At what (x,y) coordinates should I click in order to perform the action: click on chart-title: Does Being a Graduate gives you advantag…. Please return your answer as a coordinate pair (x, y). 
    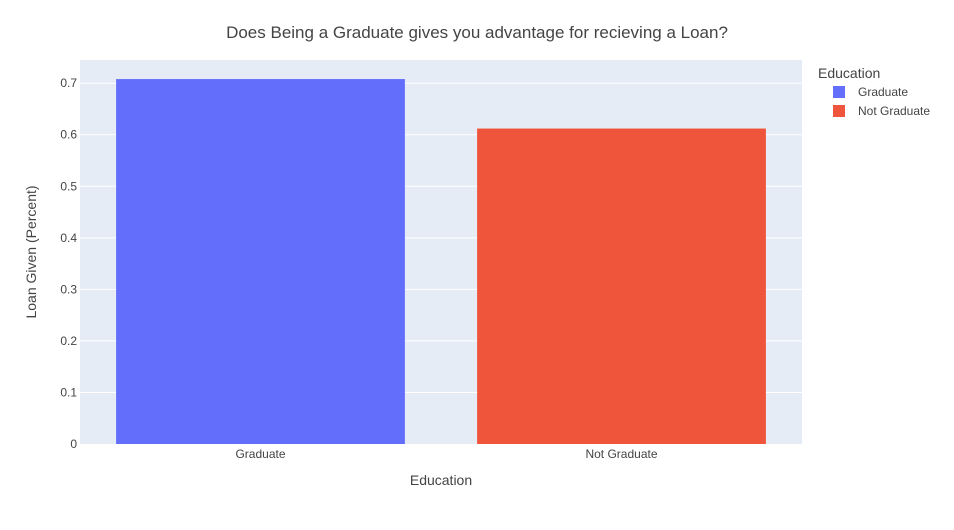
    Looking at the image, I should click on (477, 32).